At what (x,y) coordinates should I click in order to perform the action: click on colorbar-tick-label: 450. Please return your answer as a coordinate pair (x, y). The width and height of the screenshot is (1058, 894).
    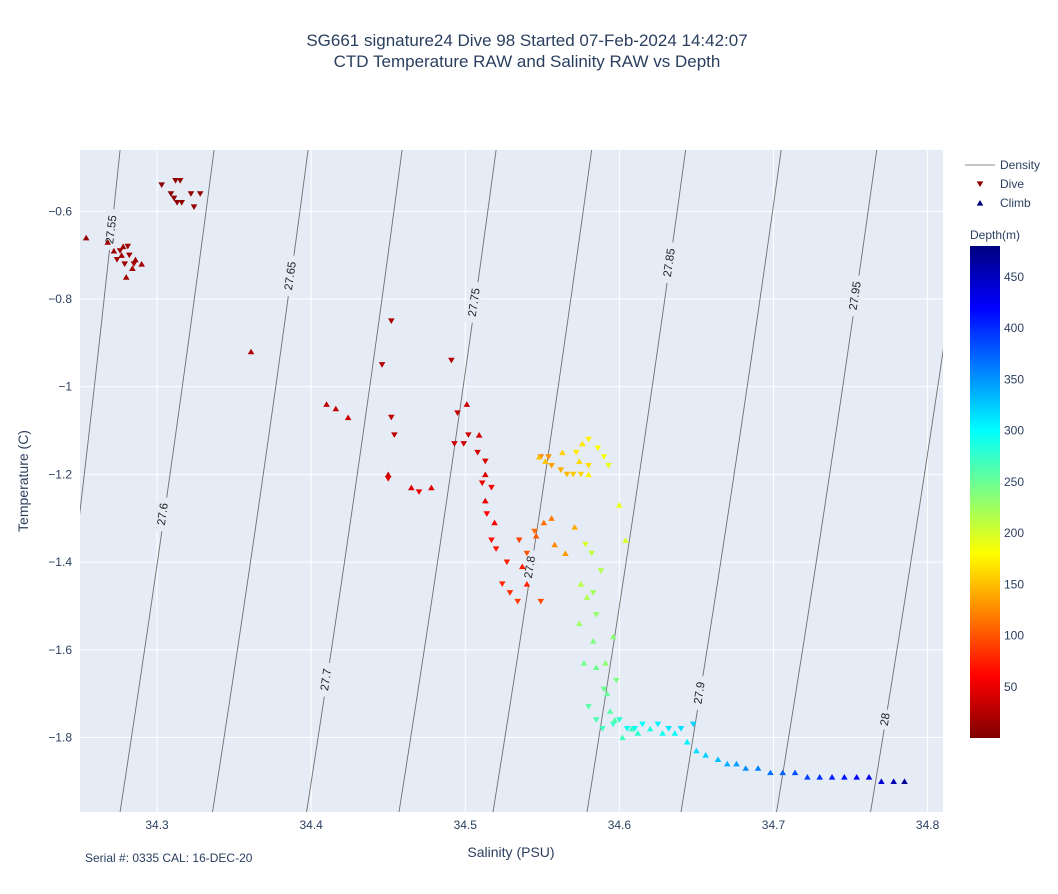
    Looking at the image, I should click on (1014, 277).